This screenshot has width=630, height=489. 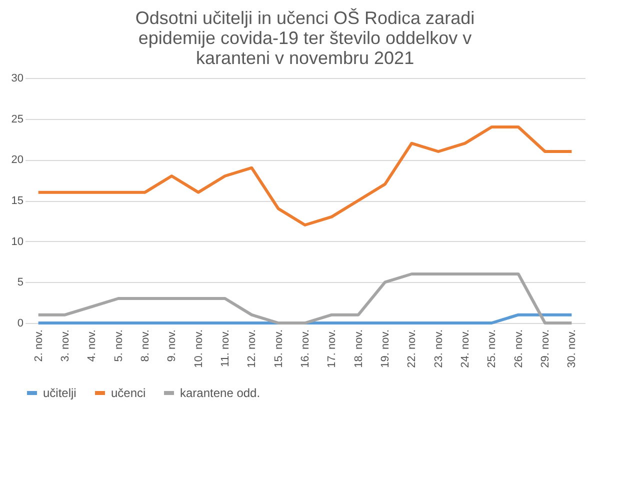 I want to click on y-tick-label: 0, so click(x=20, y=324).